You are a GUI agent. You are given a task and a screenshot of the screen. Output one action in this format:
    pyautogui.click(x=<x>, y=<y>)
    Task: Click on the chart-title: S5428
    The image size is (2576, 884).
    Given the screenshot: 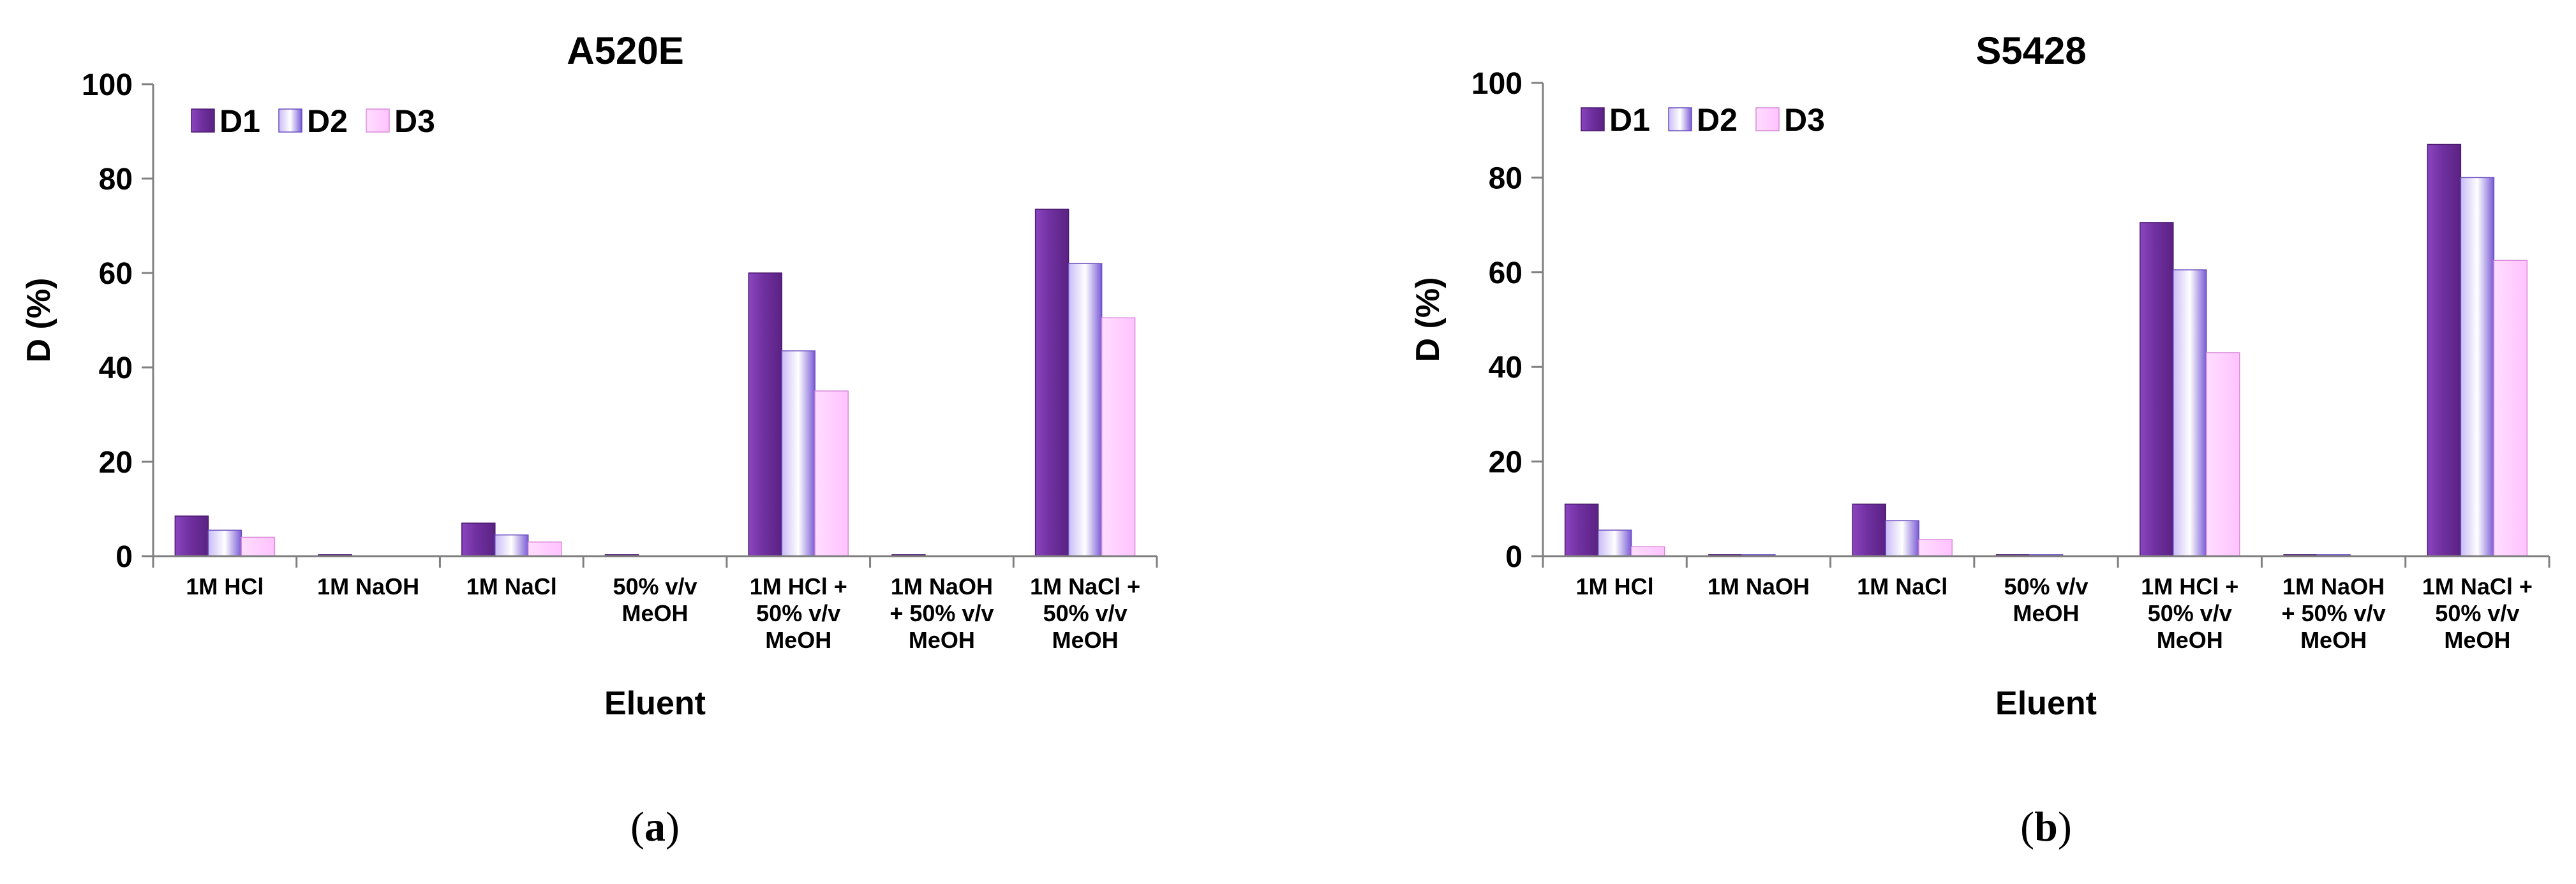 What is the action you would take?
    pyautogui.click(x=2031, y=50)
    